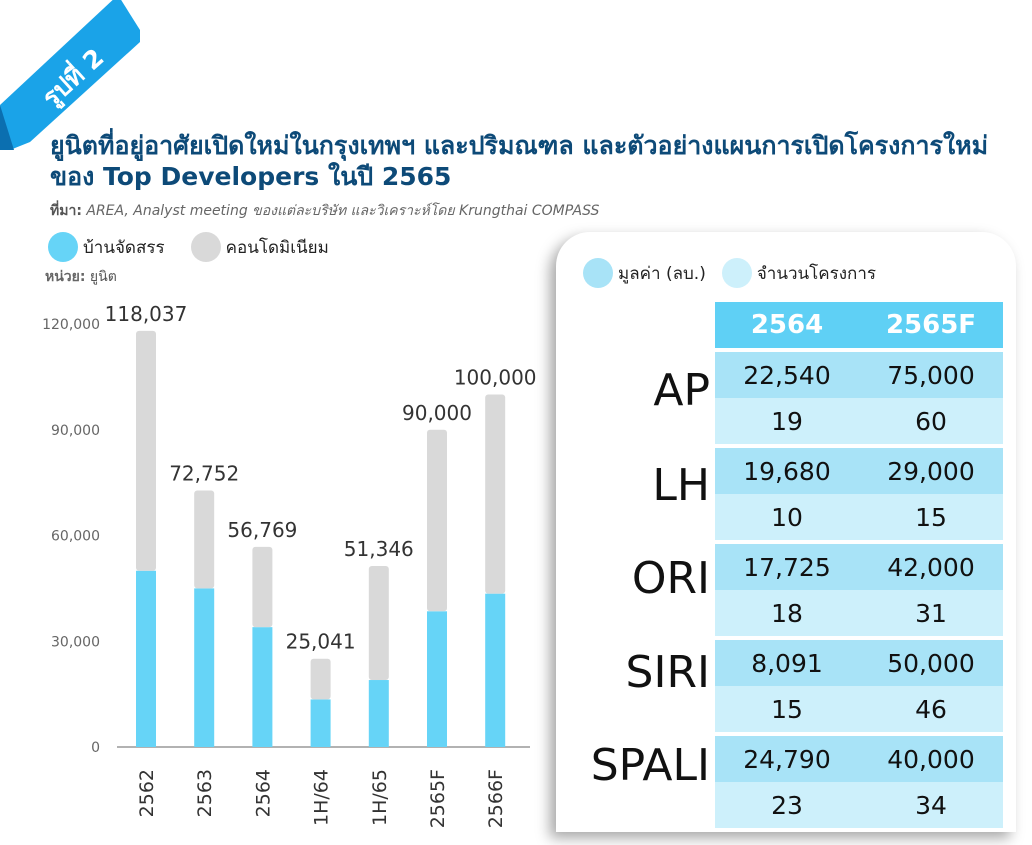  Describe the element at coordinates (204, 474) in the screenshot. I see `bar-total-label: 72,752` at that location.